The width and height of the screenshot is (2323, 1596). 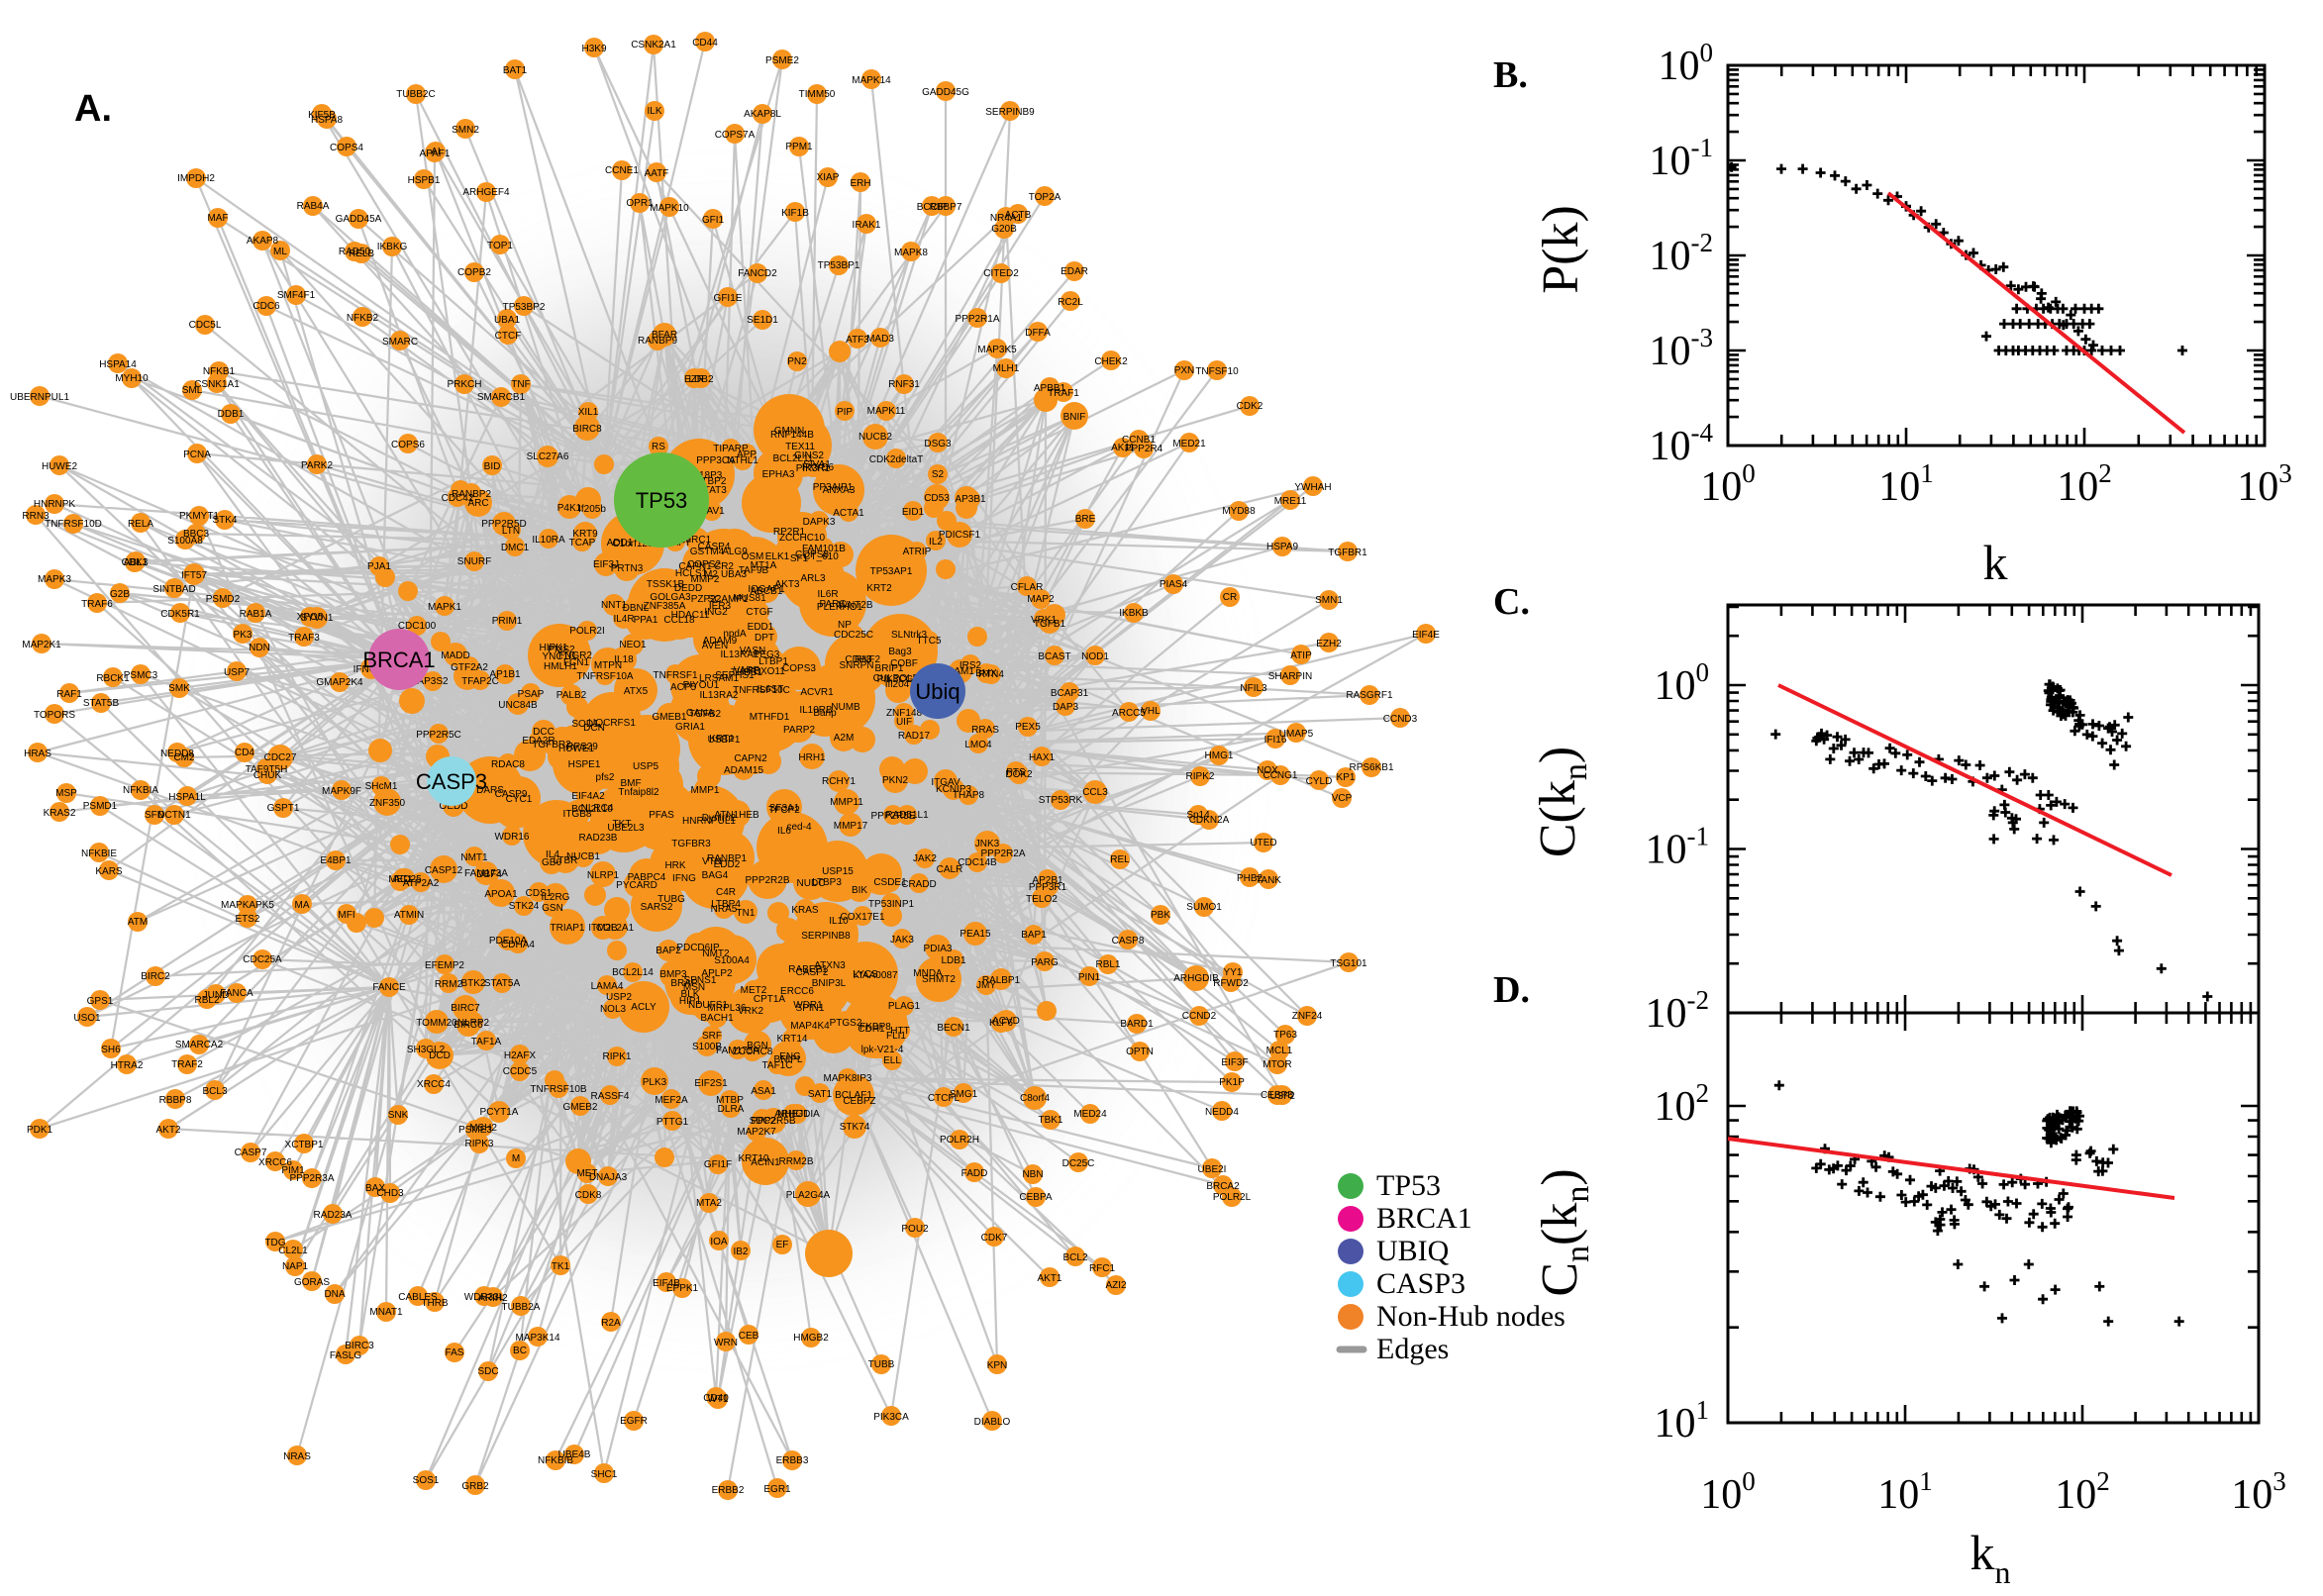 What do you see at coordinates (896, 459) in the screenshot?
I see `svg-text: CDK2deltaT` at bounding box center [896, 459].